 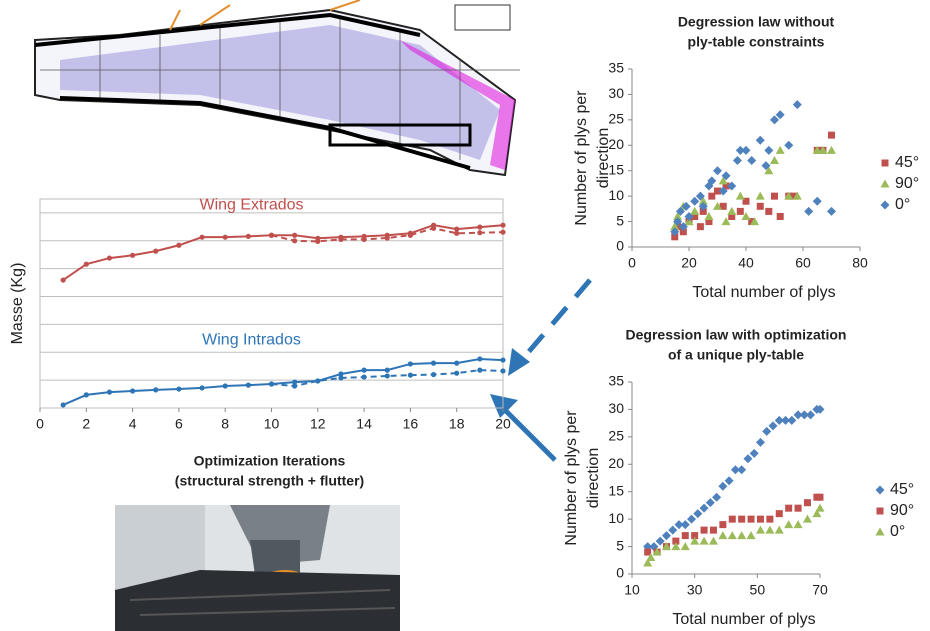 What do you see at coordinates (860, 263) in the screenshot?
I see `x-tick-label: 80` at bounding box center [860, 263].